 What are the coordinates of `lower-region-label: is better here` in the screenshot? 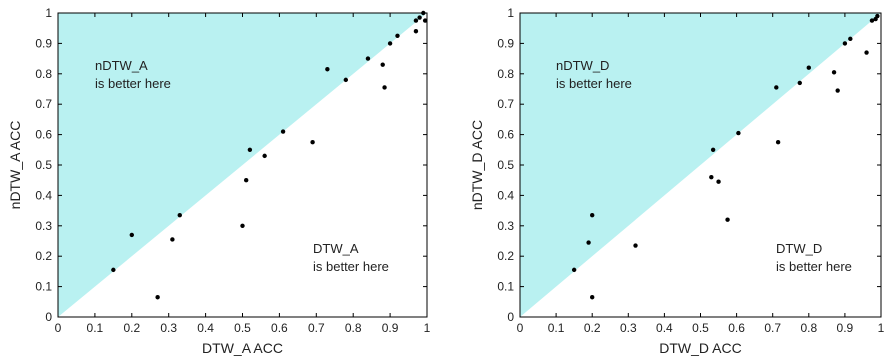 It's located at (351, 266).